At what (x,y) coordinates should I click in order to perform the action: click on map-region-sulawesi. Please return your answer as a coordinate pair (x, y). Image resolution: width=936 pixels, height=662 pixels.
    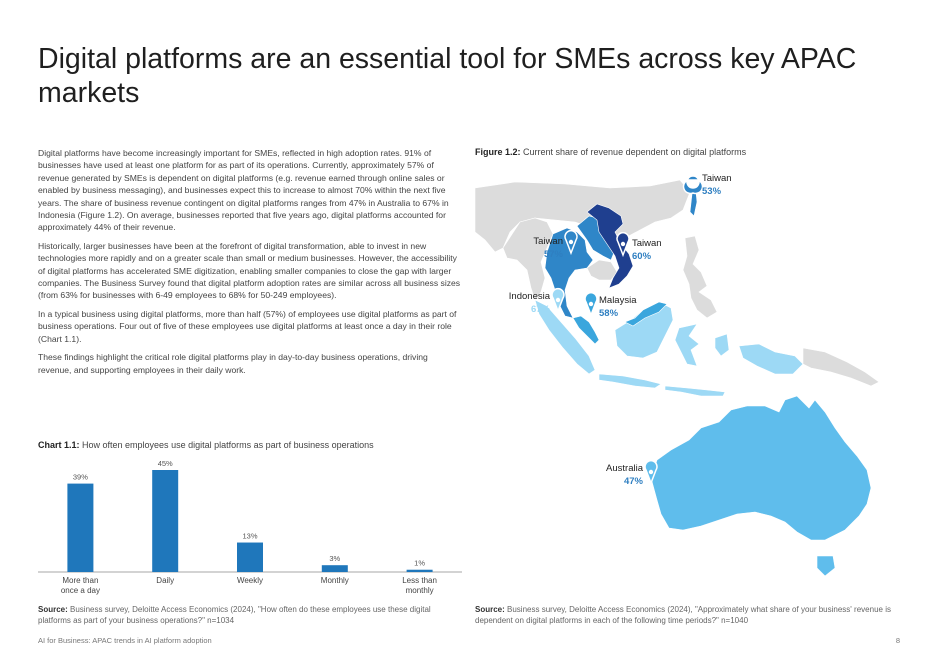
    Looking at the image, I should click on (687, 345).